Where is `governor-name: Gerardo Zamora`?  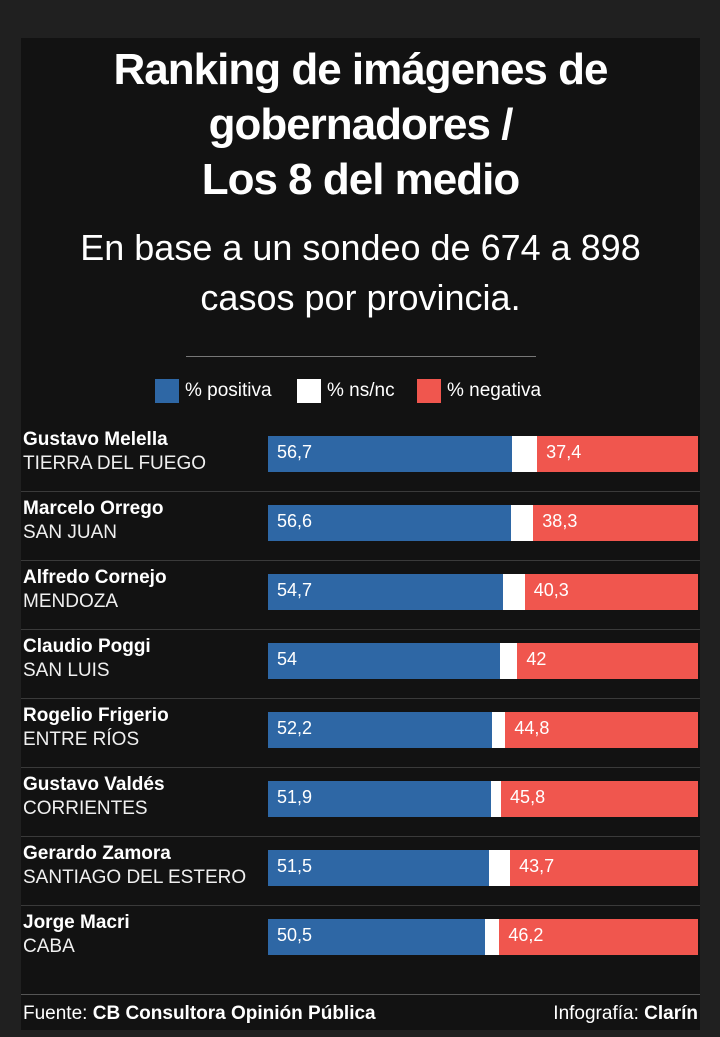
governor-name: Gerardo Zamora is located at coordinates (97, 853).